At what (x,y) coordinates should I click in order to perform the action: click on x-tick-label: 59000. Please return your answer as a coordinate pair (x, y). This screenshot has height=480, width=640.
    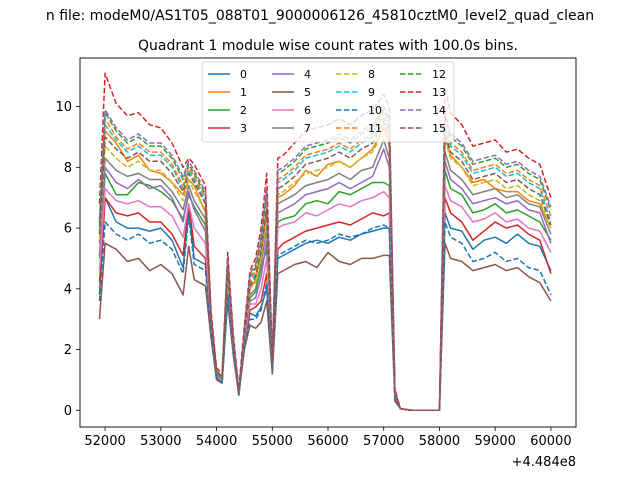
    Looking at the image, I should click on (495, 441).